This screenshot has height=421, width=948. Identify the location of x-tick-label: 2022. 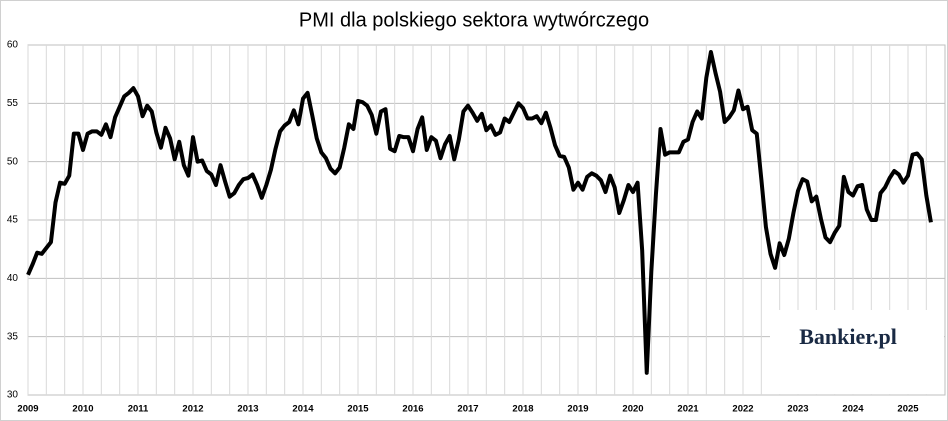
(742, 409).